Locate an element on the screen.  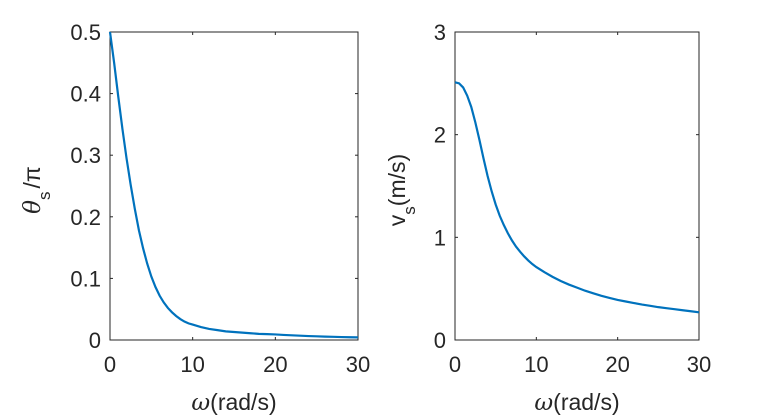
right-x-tick-label: 20 is located at coordinates (617, 364).